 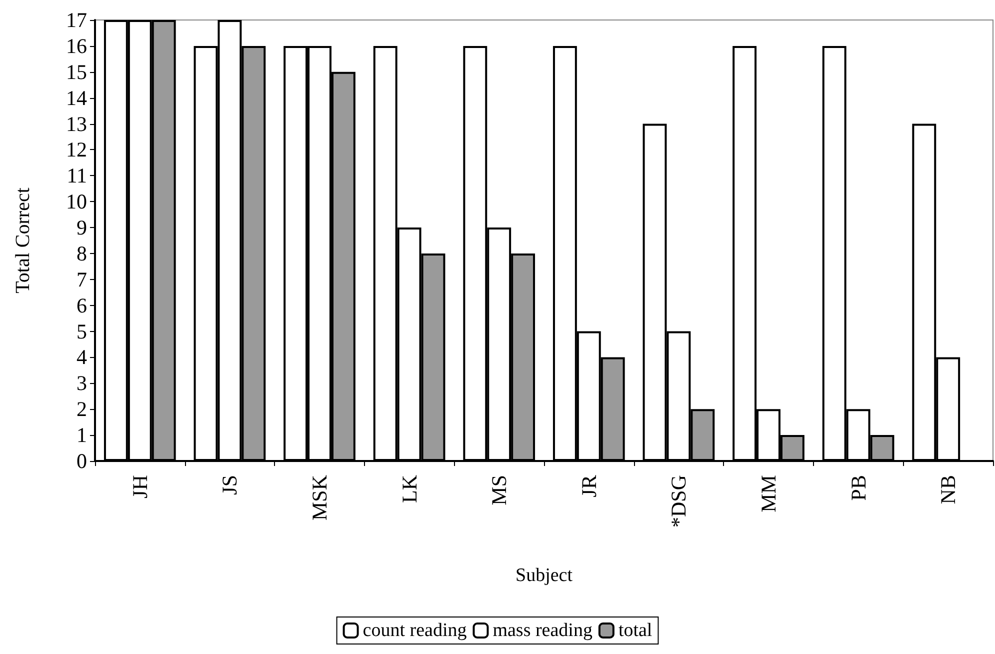 I want to click on y-tick-label: 14, so click(x=77, y=98).